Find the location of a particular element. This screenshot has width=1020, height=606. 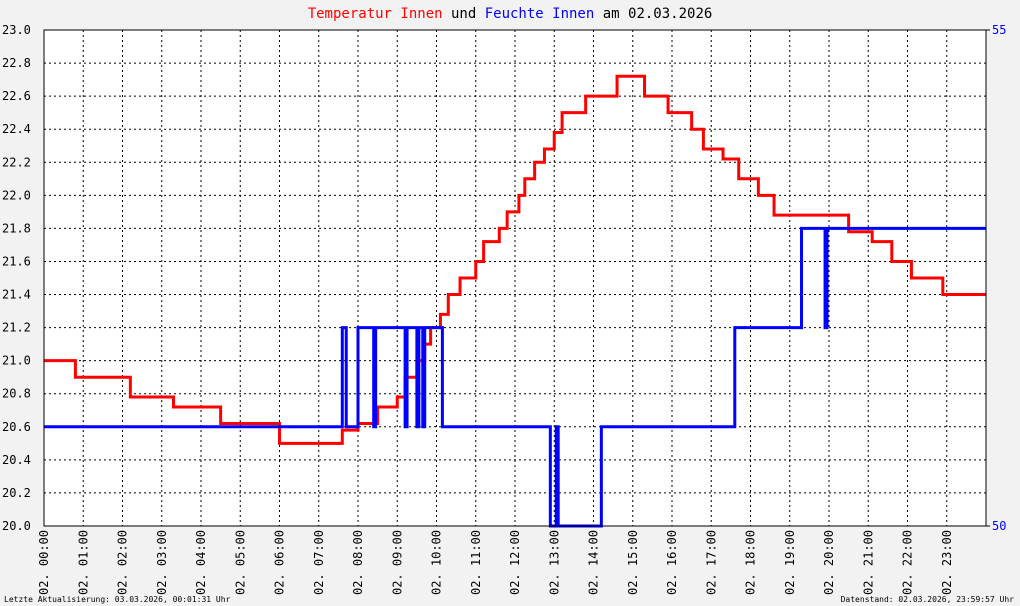

y-tick-label: 21.0 is located at coordinates (16, 361).